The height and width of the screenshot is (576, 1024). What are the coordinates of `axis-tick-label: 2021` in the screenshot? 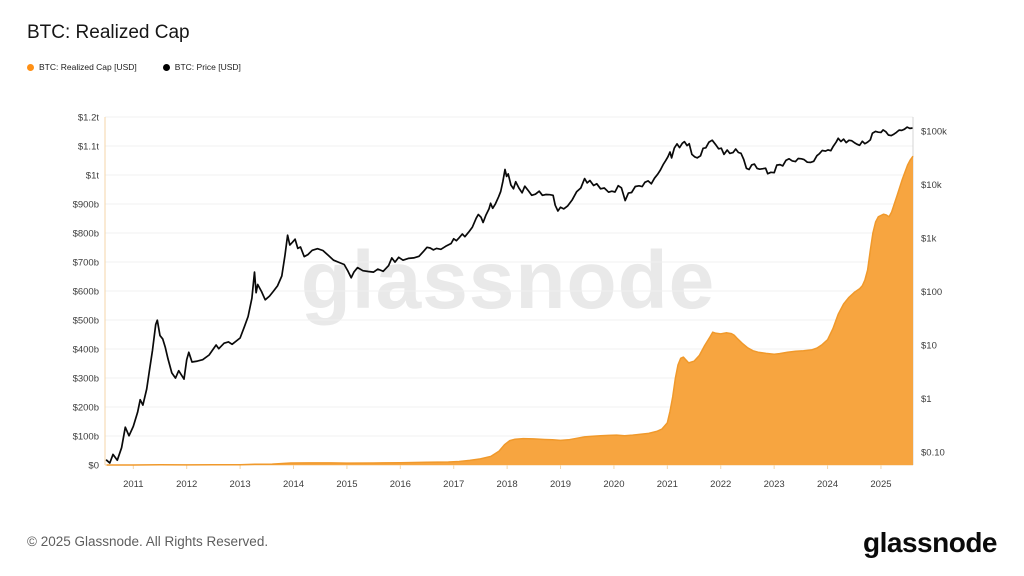 It's located at (667, 484).